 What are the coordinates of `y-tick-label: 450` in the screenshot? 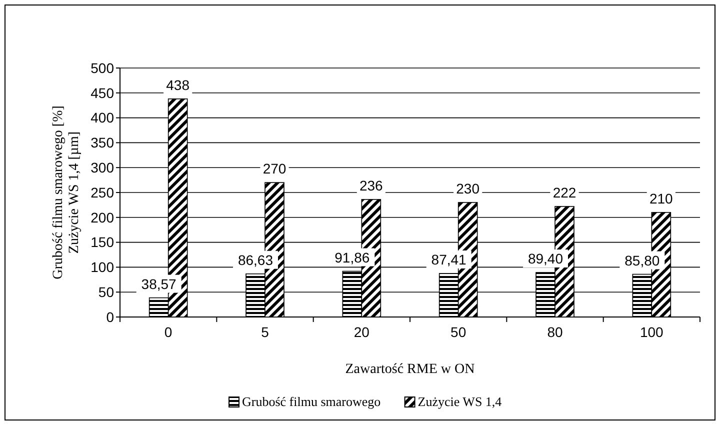 It's located at (102, 92).